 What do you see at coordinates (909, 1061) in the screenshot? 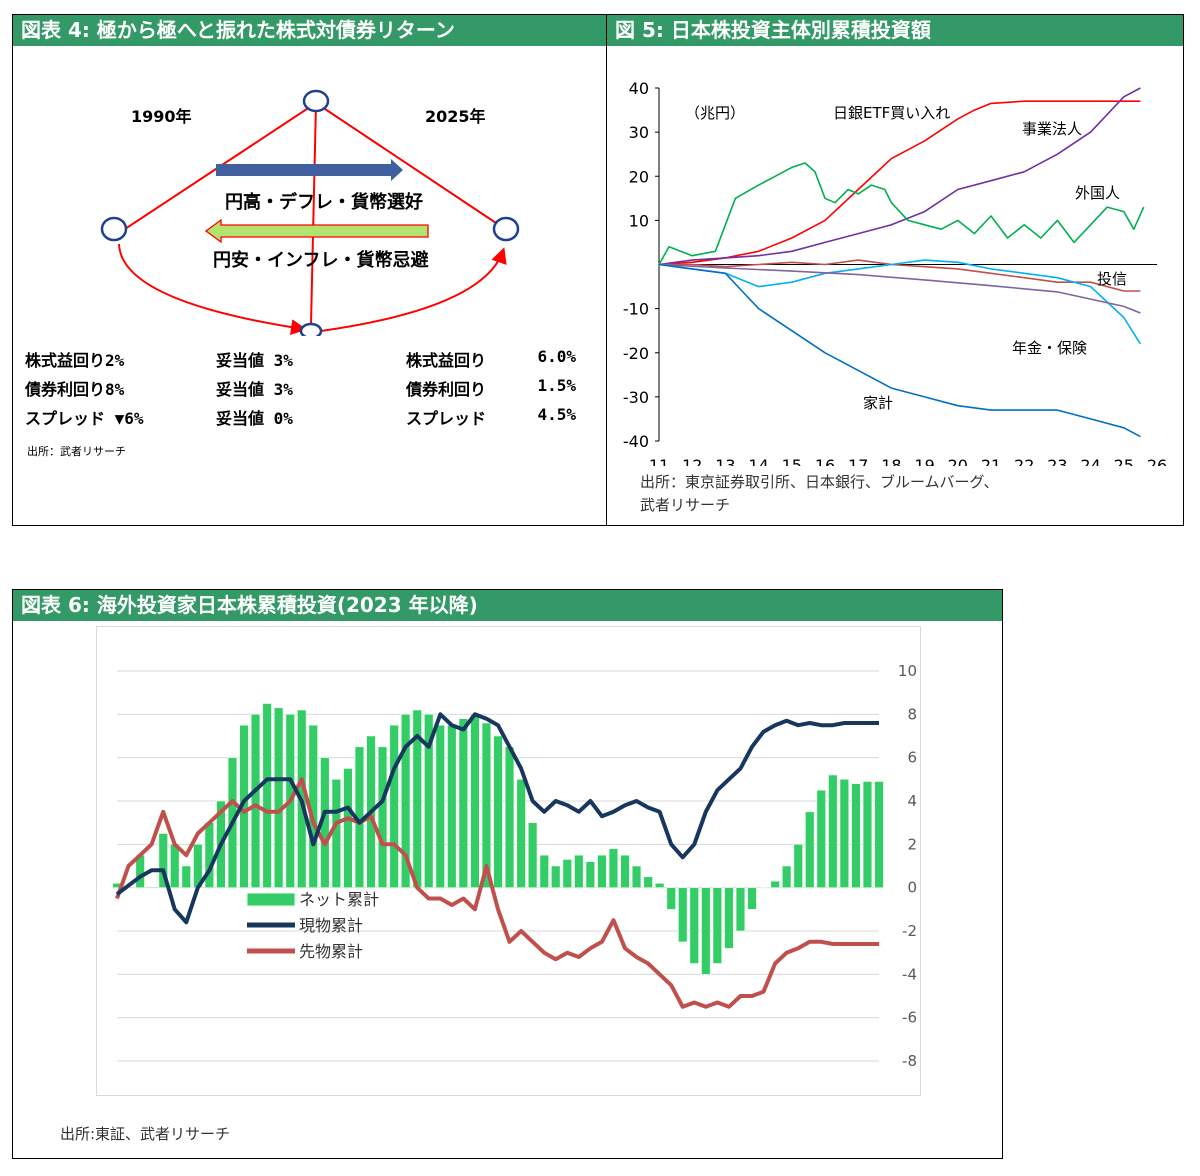
I see `y-tick-label: -8` at bounding box center [909, 1061].